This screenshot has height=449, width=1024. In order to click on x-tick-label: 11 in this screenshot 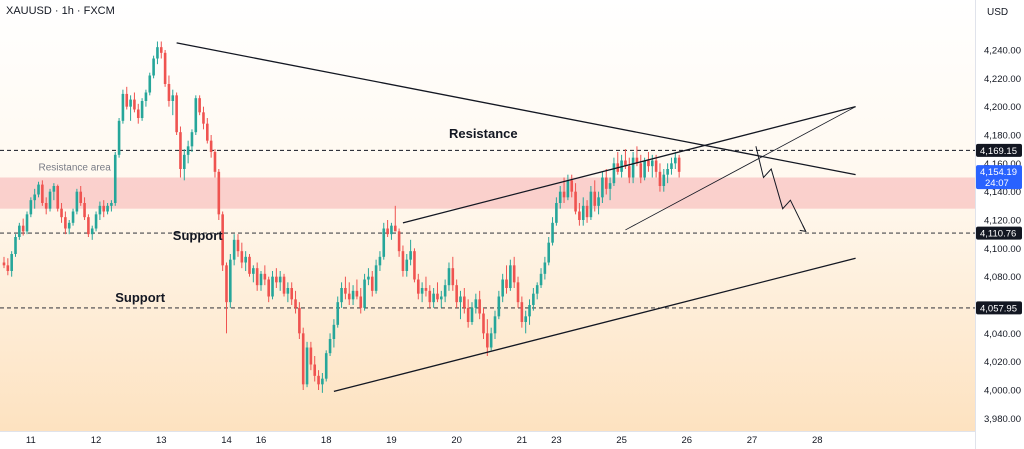, I will do `click(31, 440)`.